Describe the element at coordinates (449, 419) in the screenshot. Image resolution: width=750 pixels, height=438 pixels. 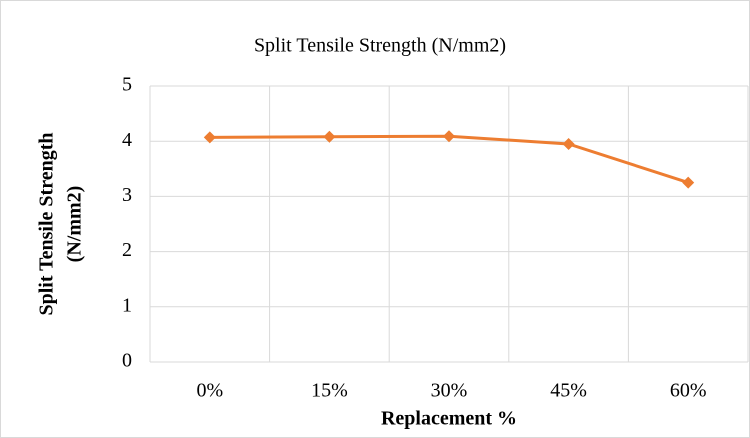
I see `x-axis-label: Replacement %` at that location.